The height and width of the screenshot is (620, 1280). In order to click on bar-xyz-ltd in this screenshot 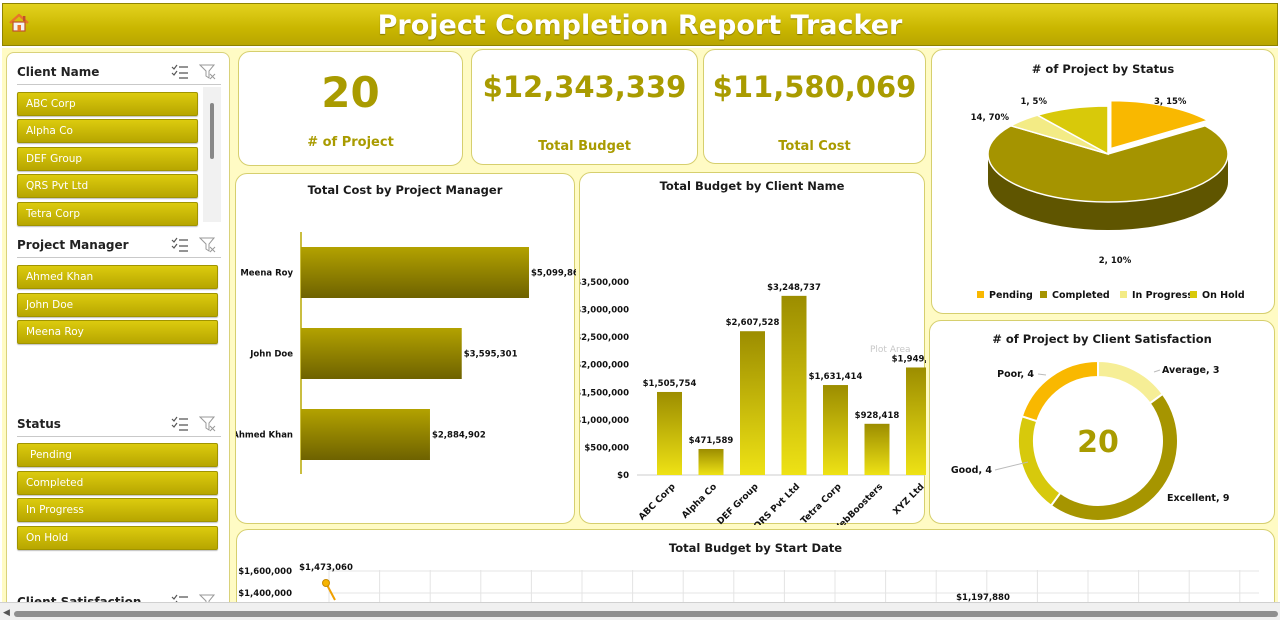, I will do `click(916, 421)`.